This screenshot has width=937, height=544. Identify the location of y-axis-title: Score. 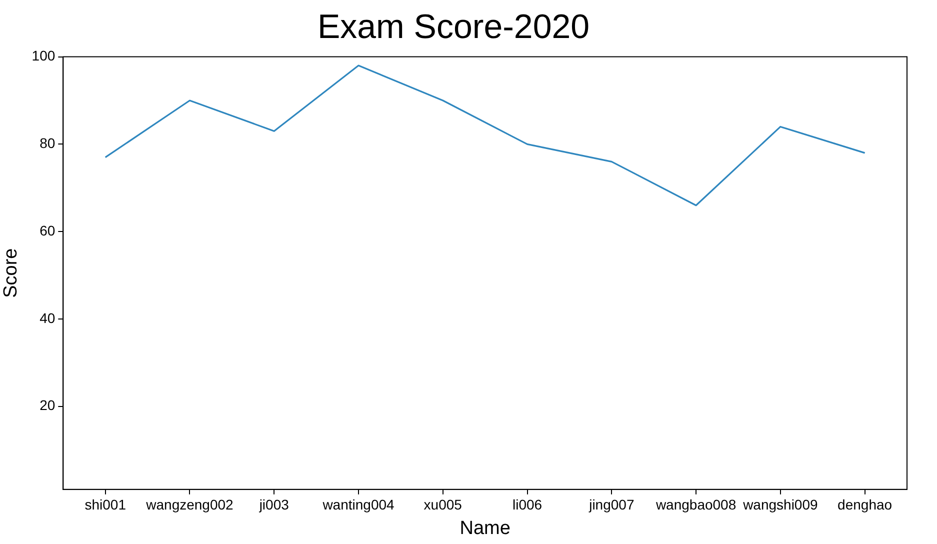
(11, 273).